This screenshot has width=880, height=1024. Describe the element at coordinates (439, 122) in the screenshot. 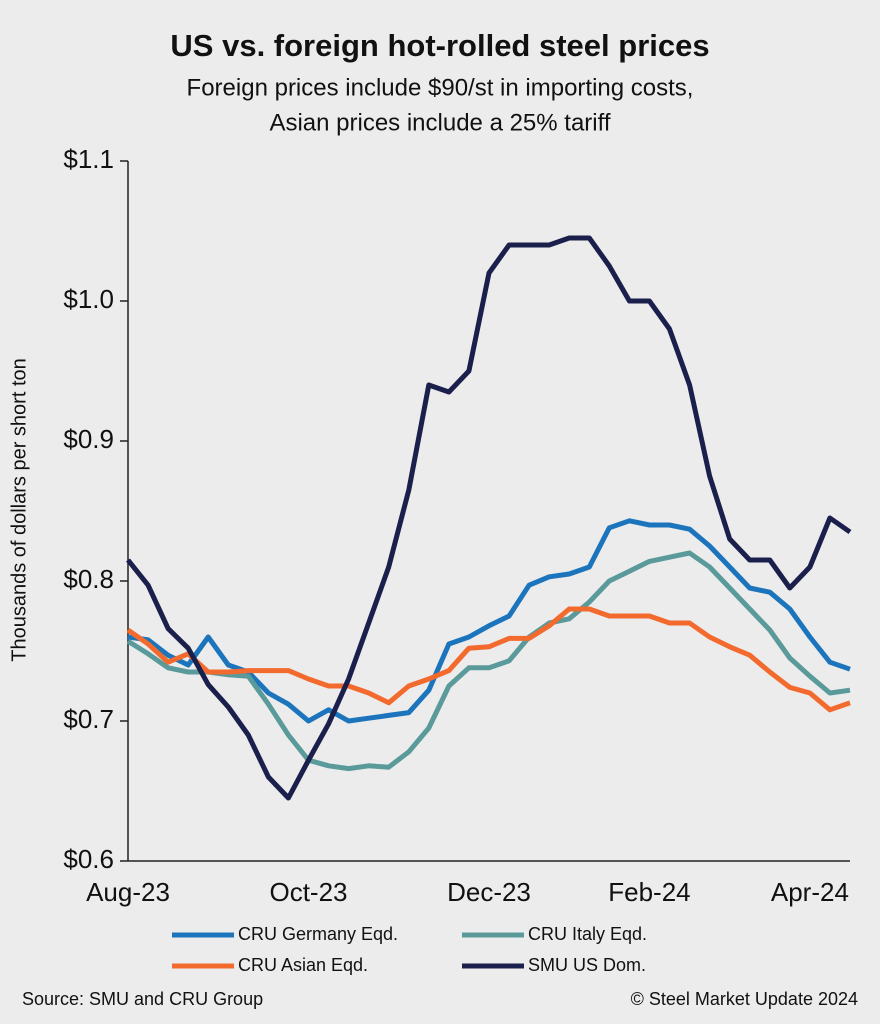

I see `chart-subtitle: Asian prices include a 25% tariff` at that location.